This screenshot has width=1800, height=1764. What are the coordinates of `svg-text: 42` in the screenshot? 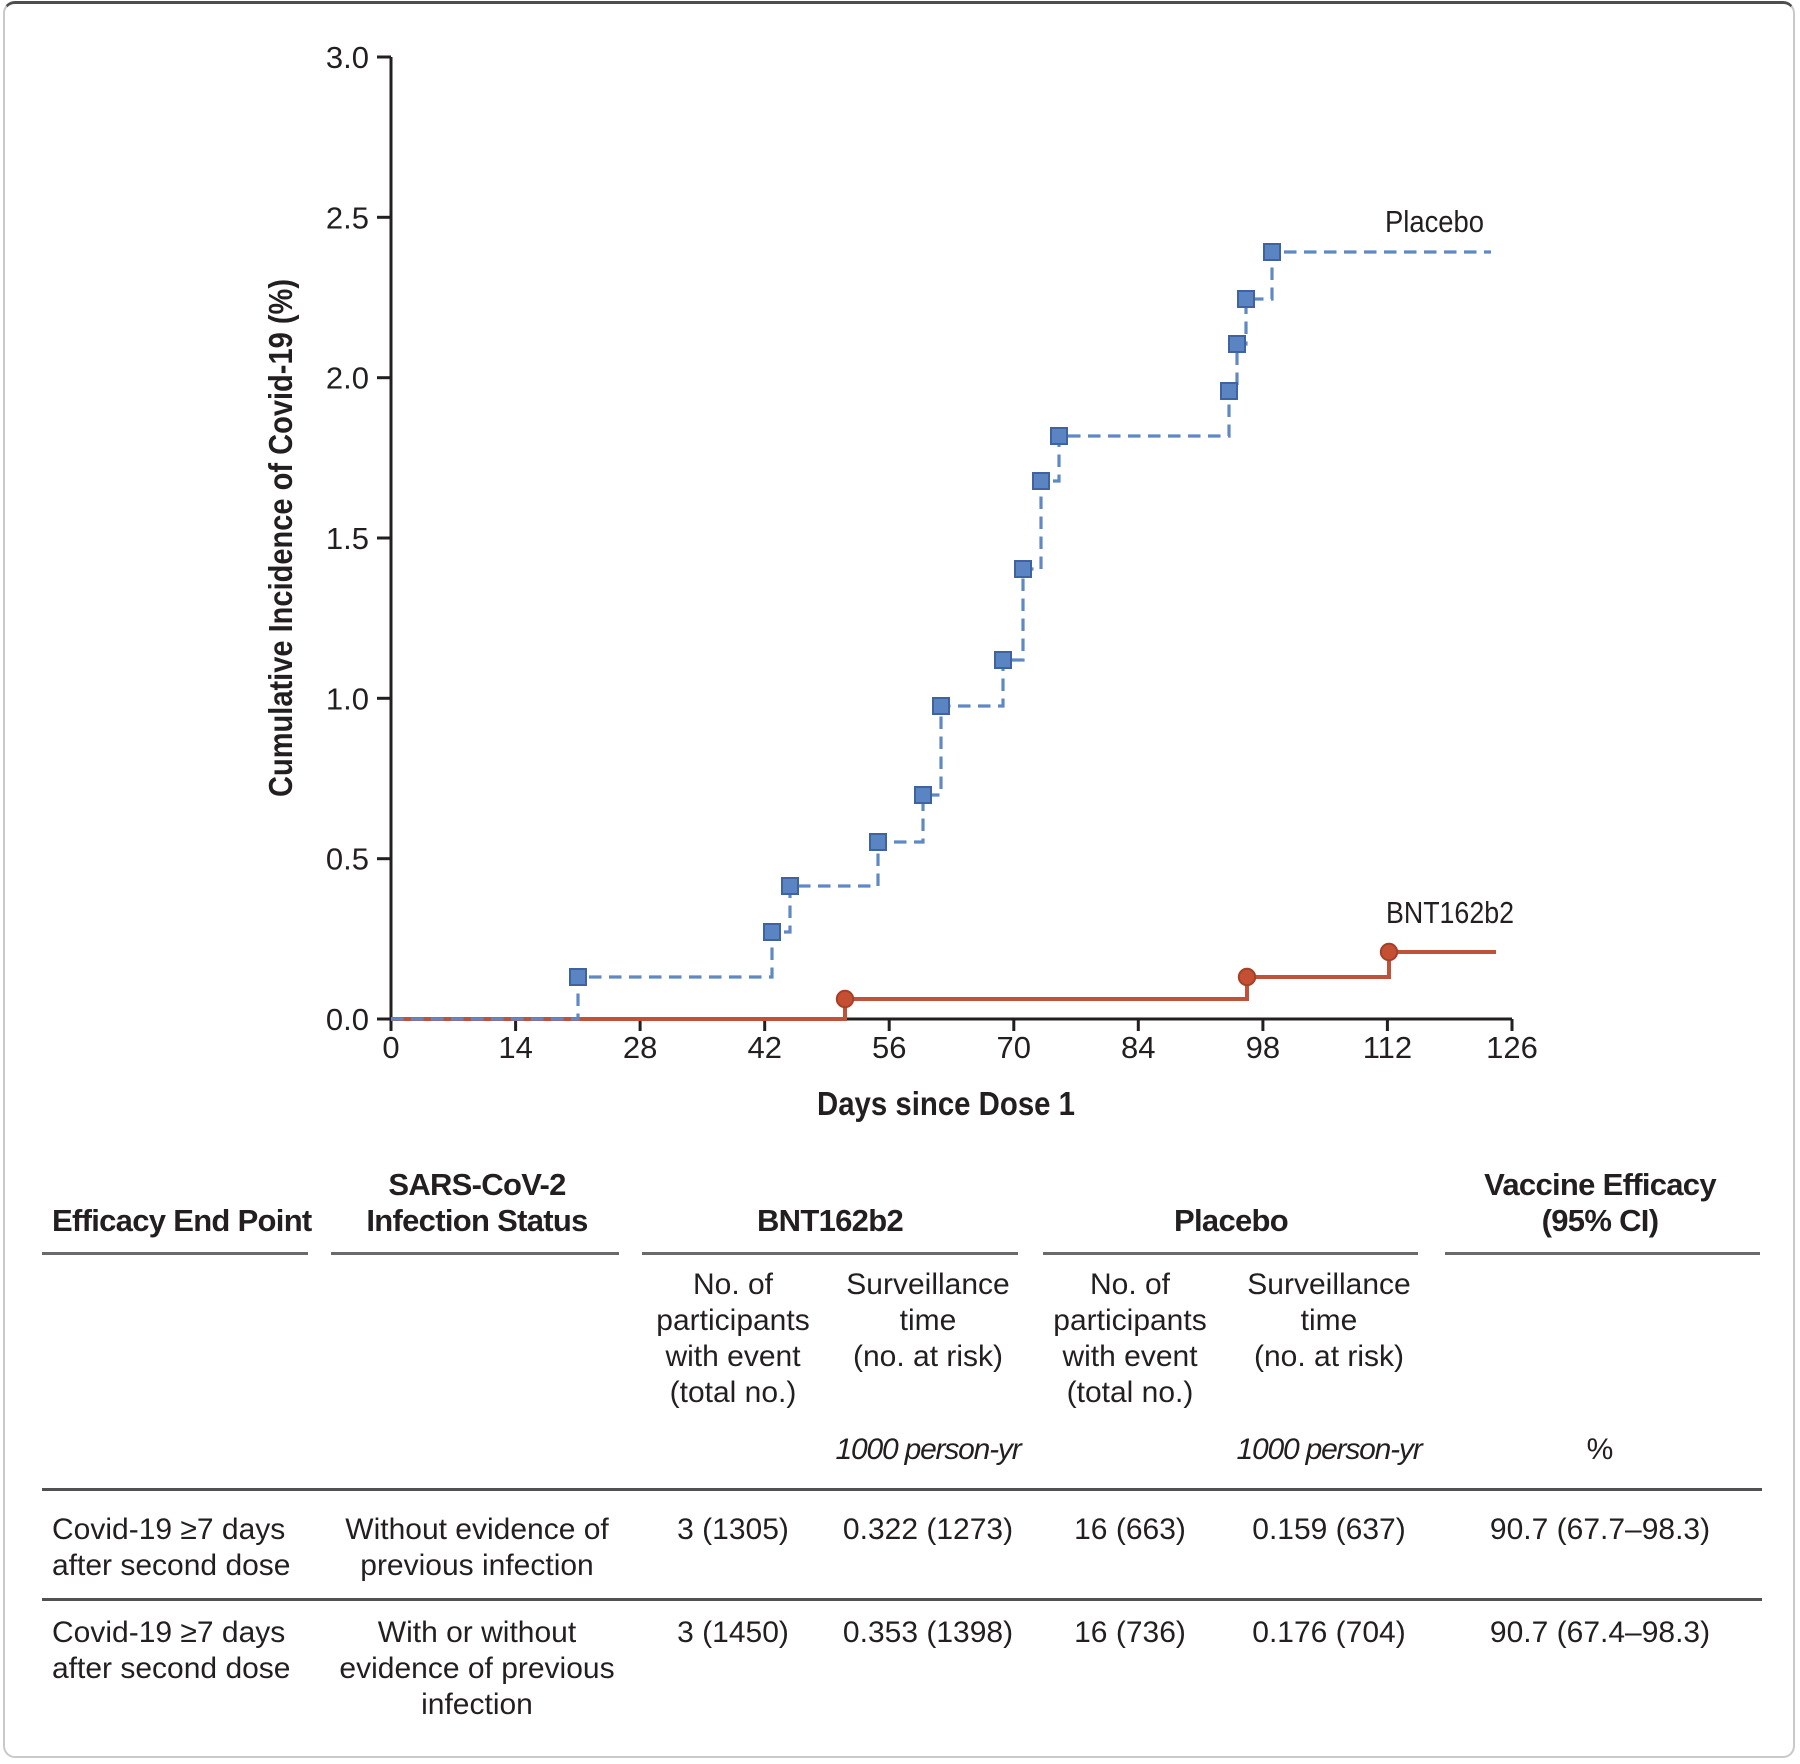 It's located at (764, 1047).